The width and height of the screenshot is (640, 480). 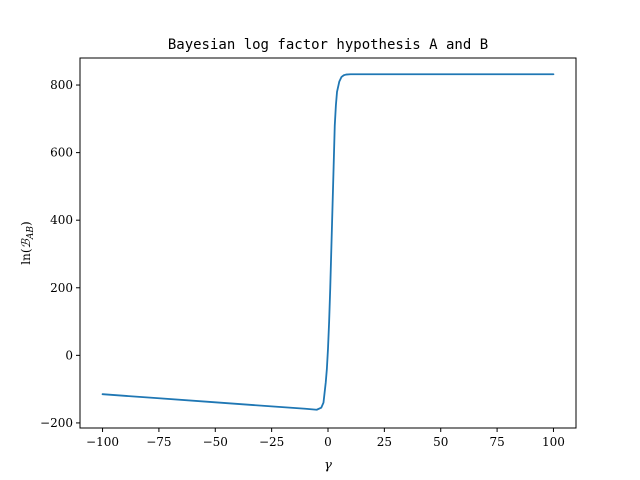 What do you see at coordinates (61, 85) in the screenshot?
I see `y-tick-label: 800` at bounding box center [61, 85].